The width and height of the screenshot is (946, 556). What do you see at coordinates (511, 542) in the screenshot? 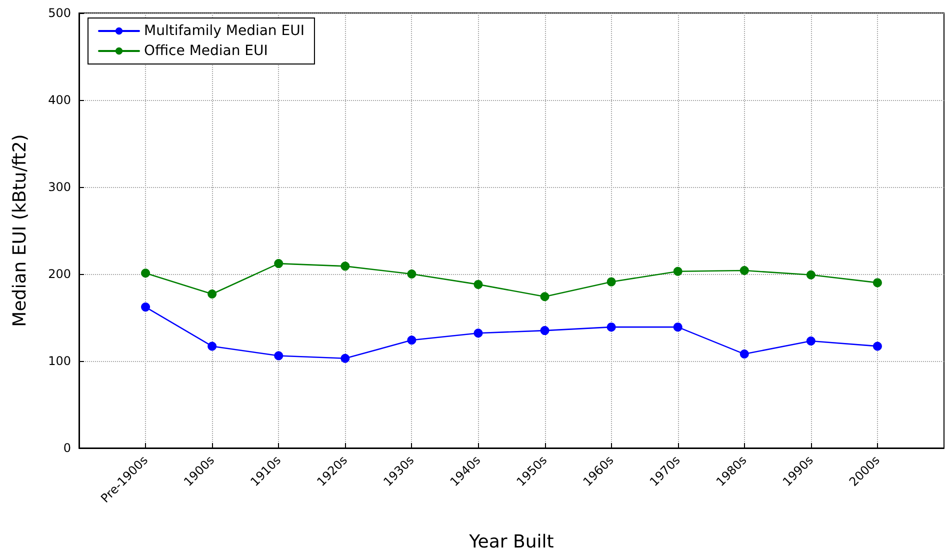
I see `x-axis-title: Year Built` at bounding box center [511, 542].